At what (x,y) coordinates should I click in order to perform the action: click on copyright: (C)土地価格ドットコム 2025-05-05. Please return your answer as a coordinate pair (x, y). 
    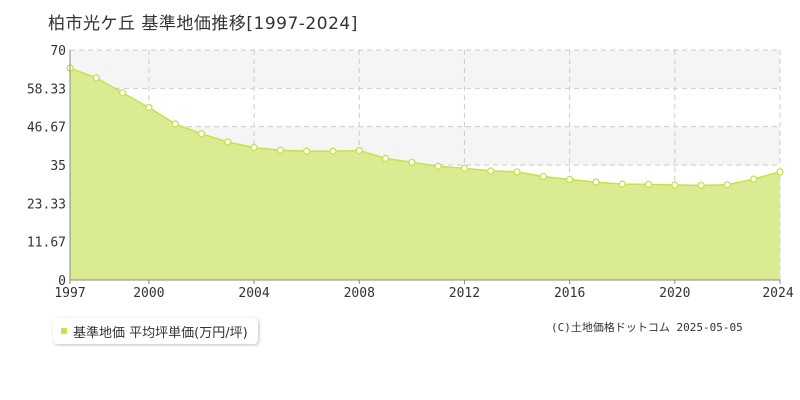
    Looking at the image, I should click on (647, 327).